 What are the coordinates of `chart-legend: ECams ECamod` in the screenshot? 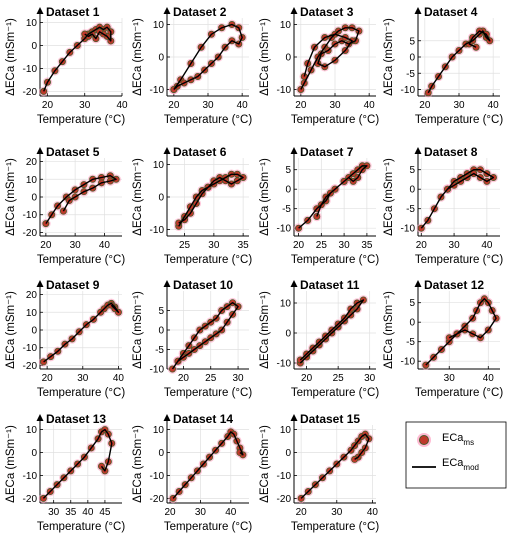 It's located at (456, 455).